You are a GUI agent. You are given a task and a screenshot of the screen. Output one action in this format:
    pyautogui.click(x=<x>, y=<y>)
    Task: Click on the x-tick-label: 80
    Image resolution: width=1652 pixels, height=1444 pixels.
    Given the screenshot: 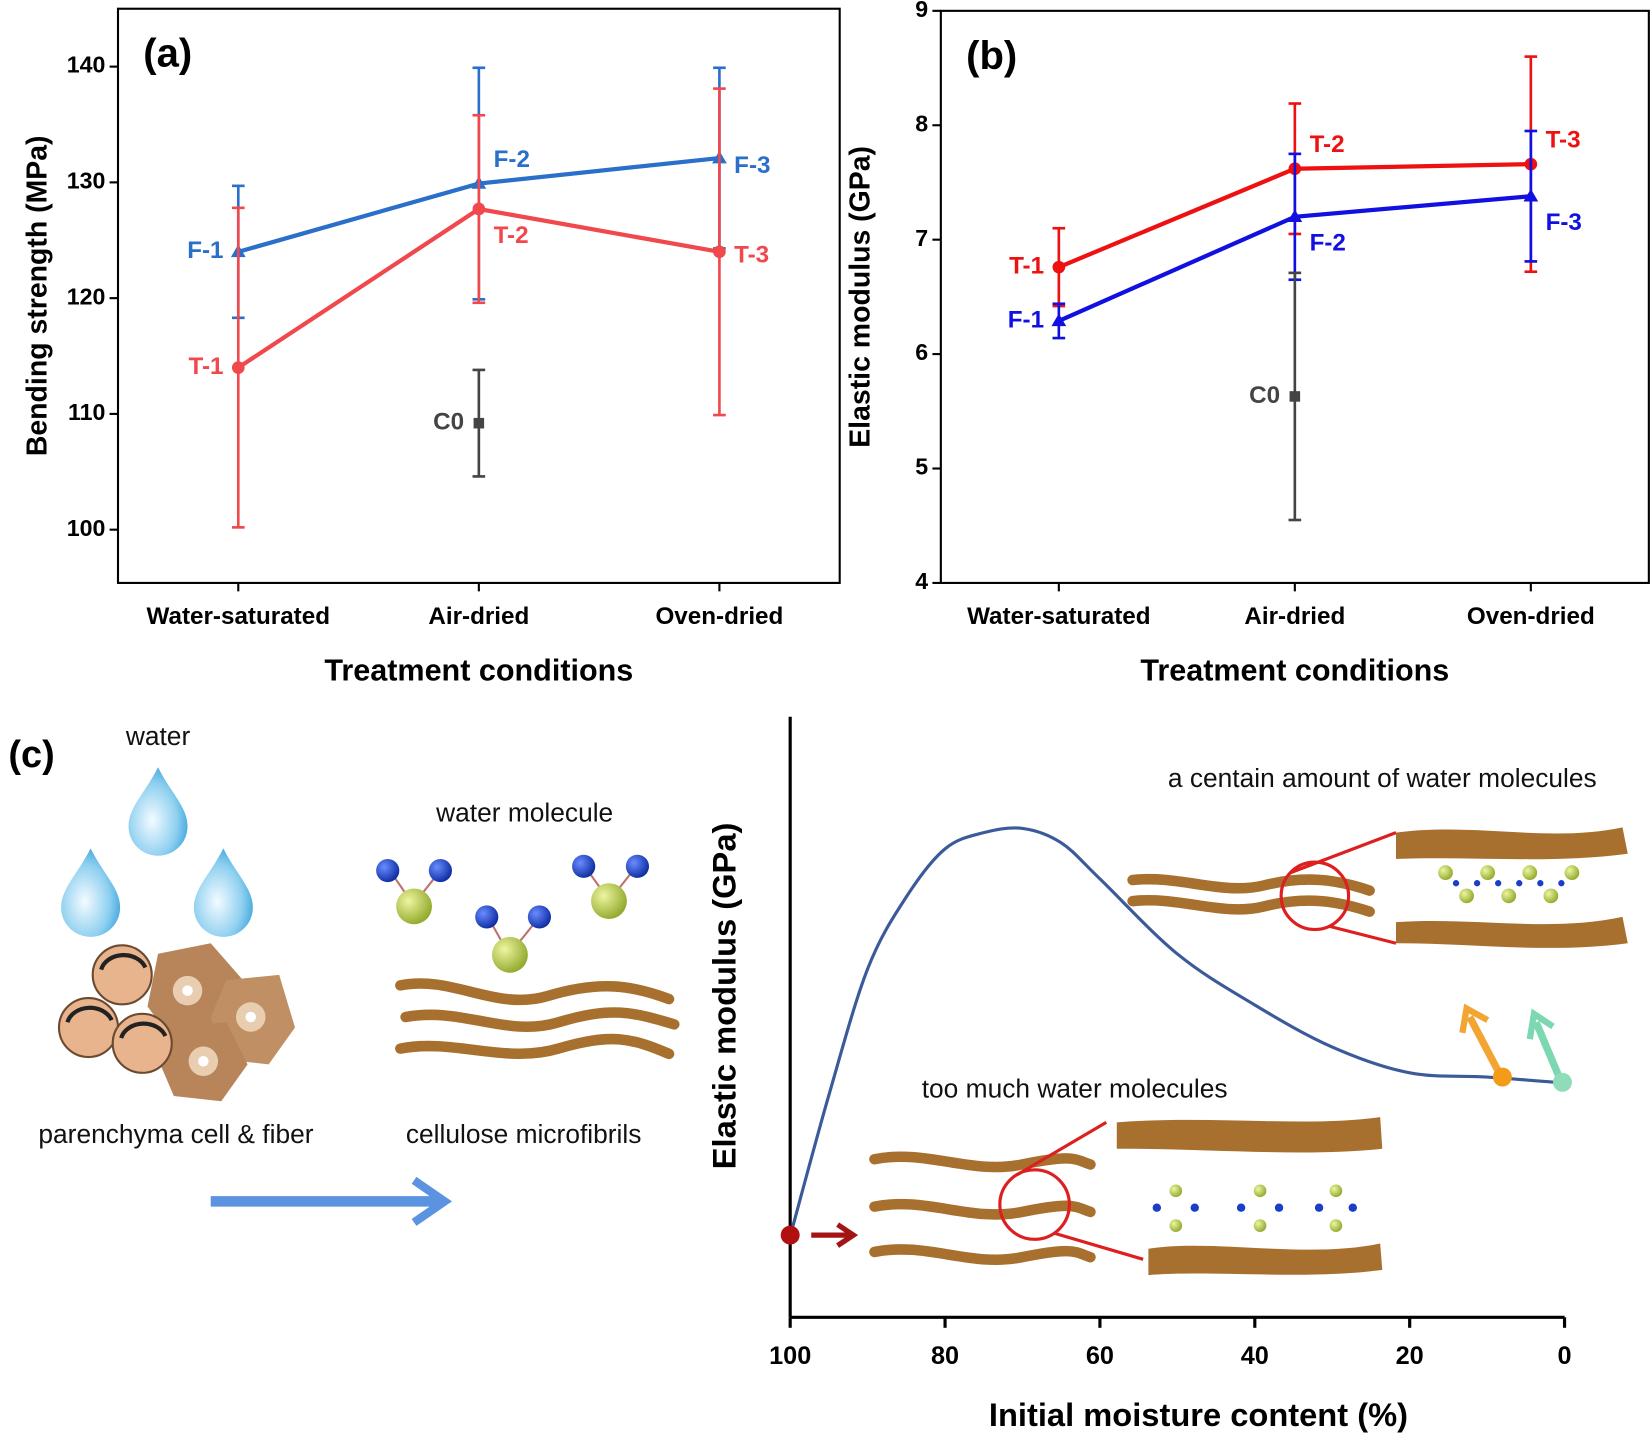 What is the action you would take?
    pyautogui.click(x=945, y=1356)
    